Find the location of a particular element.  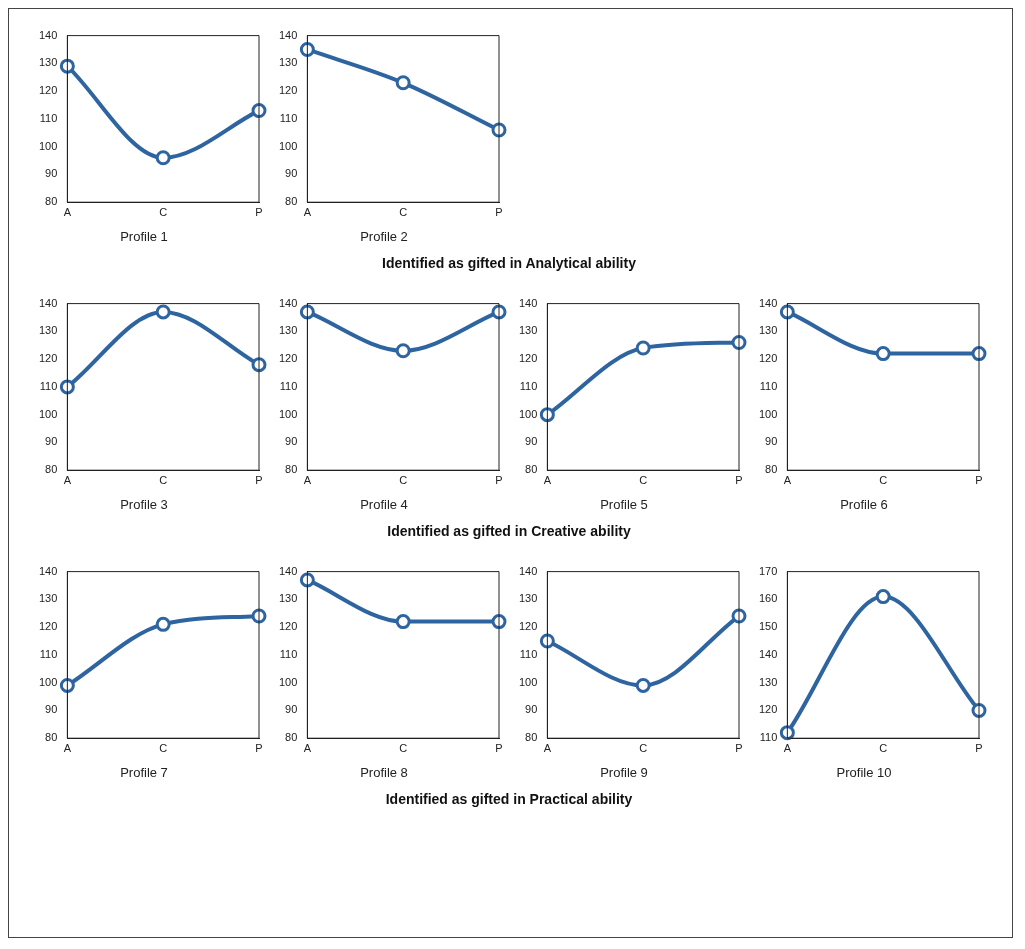

y-tick-label: 150 is located at coordinates (768, 626).